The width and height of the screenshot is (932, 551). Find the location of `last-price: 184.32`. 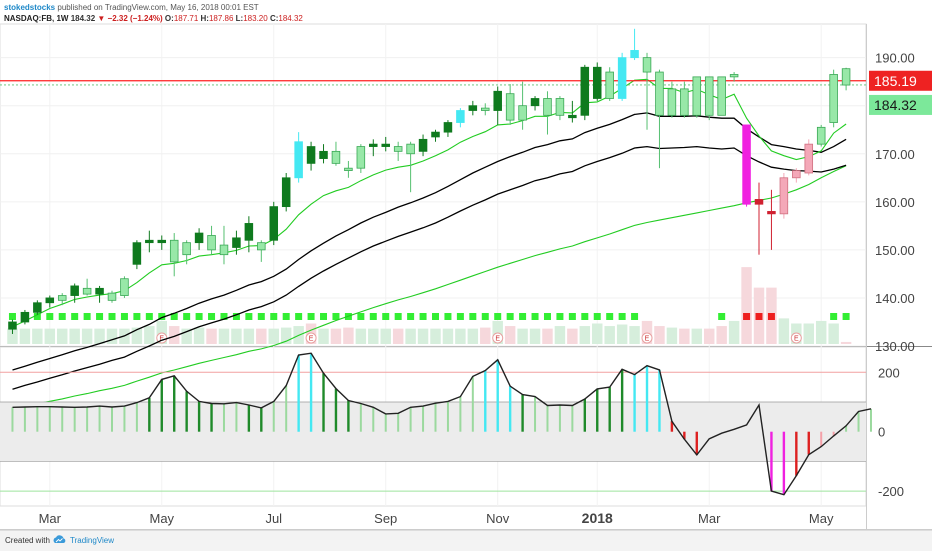

last-price: 184.32 is located at coordinates (83, 18).